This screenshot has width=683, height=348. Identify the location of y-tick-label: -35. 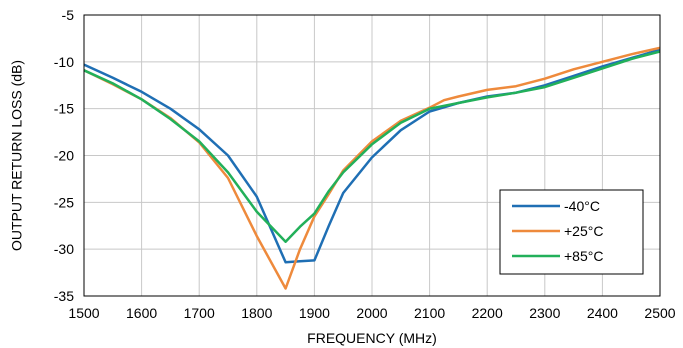
(64, 296).